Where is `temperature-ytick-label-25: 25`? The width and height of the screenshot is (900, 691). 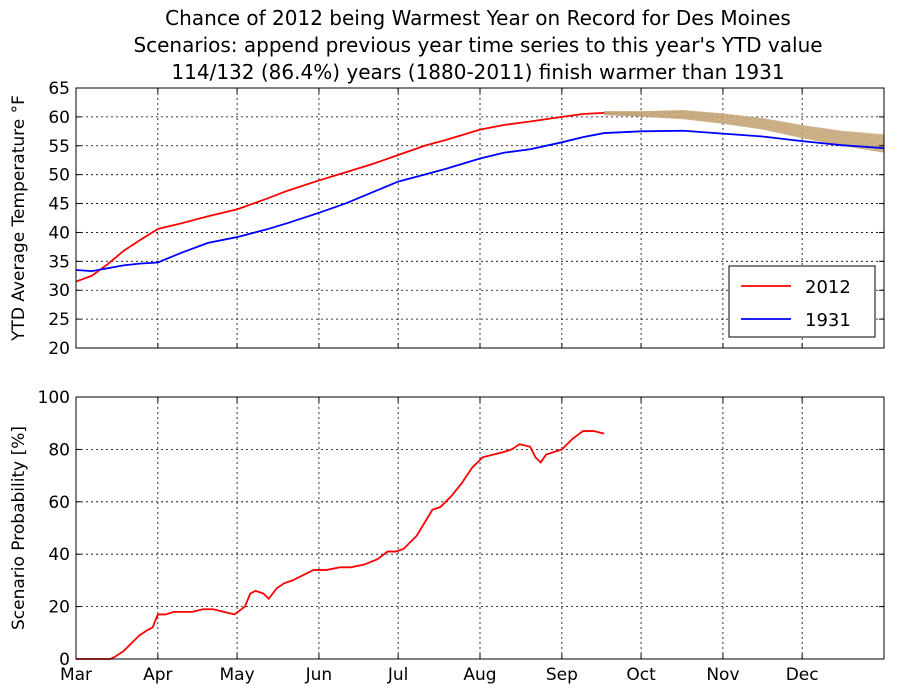
temperature-ytick-label-25: 25 is located at coordinates (59, 320).